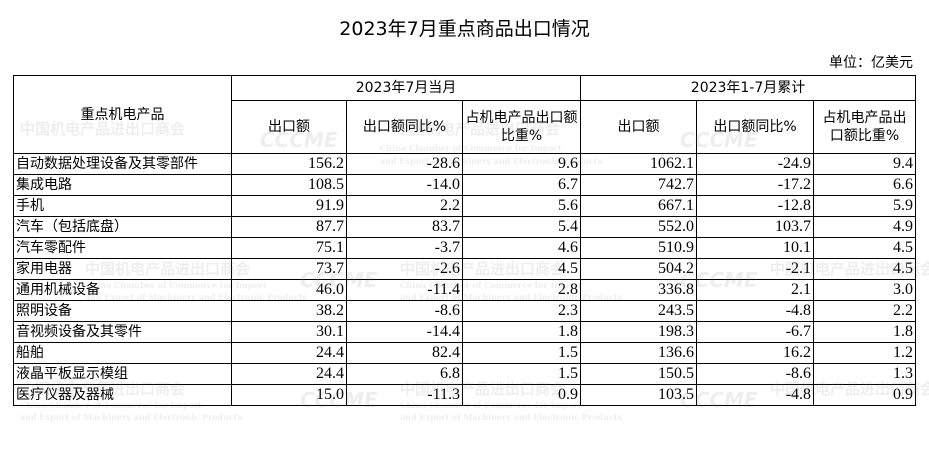 Image resolution: width=929 pixels, height=458 pixels. I want to click on table-cell: -28.6, so click(404, 164).